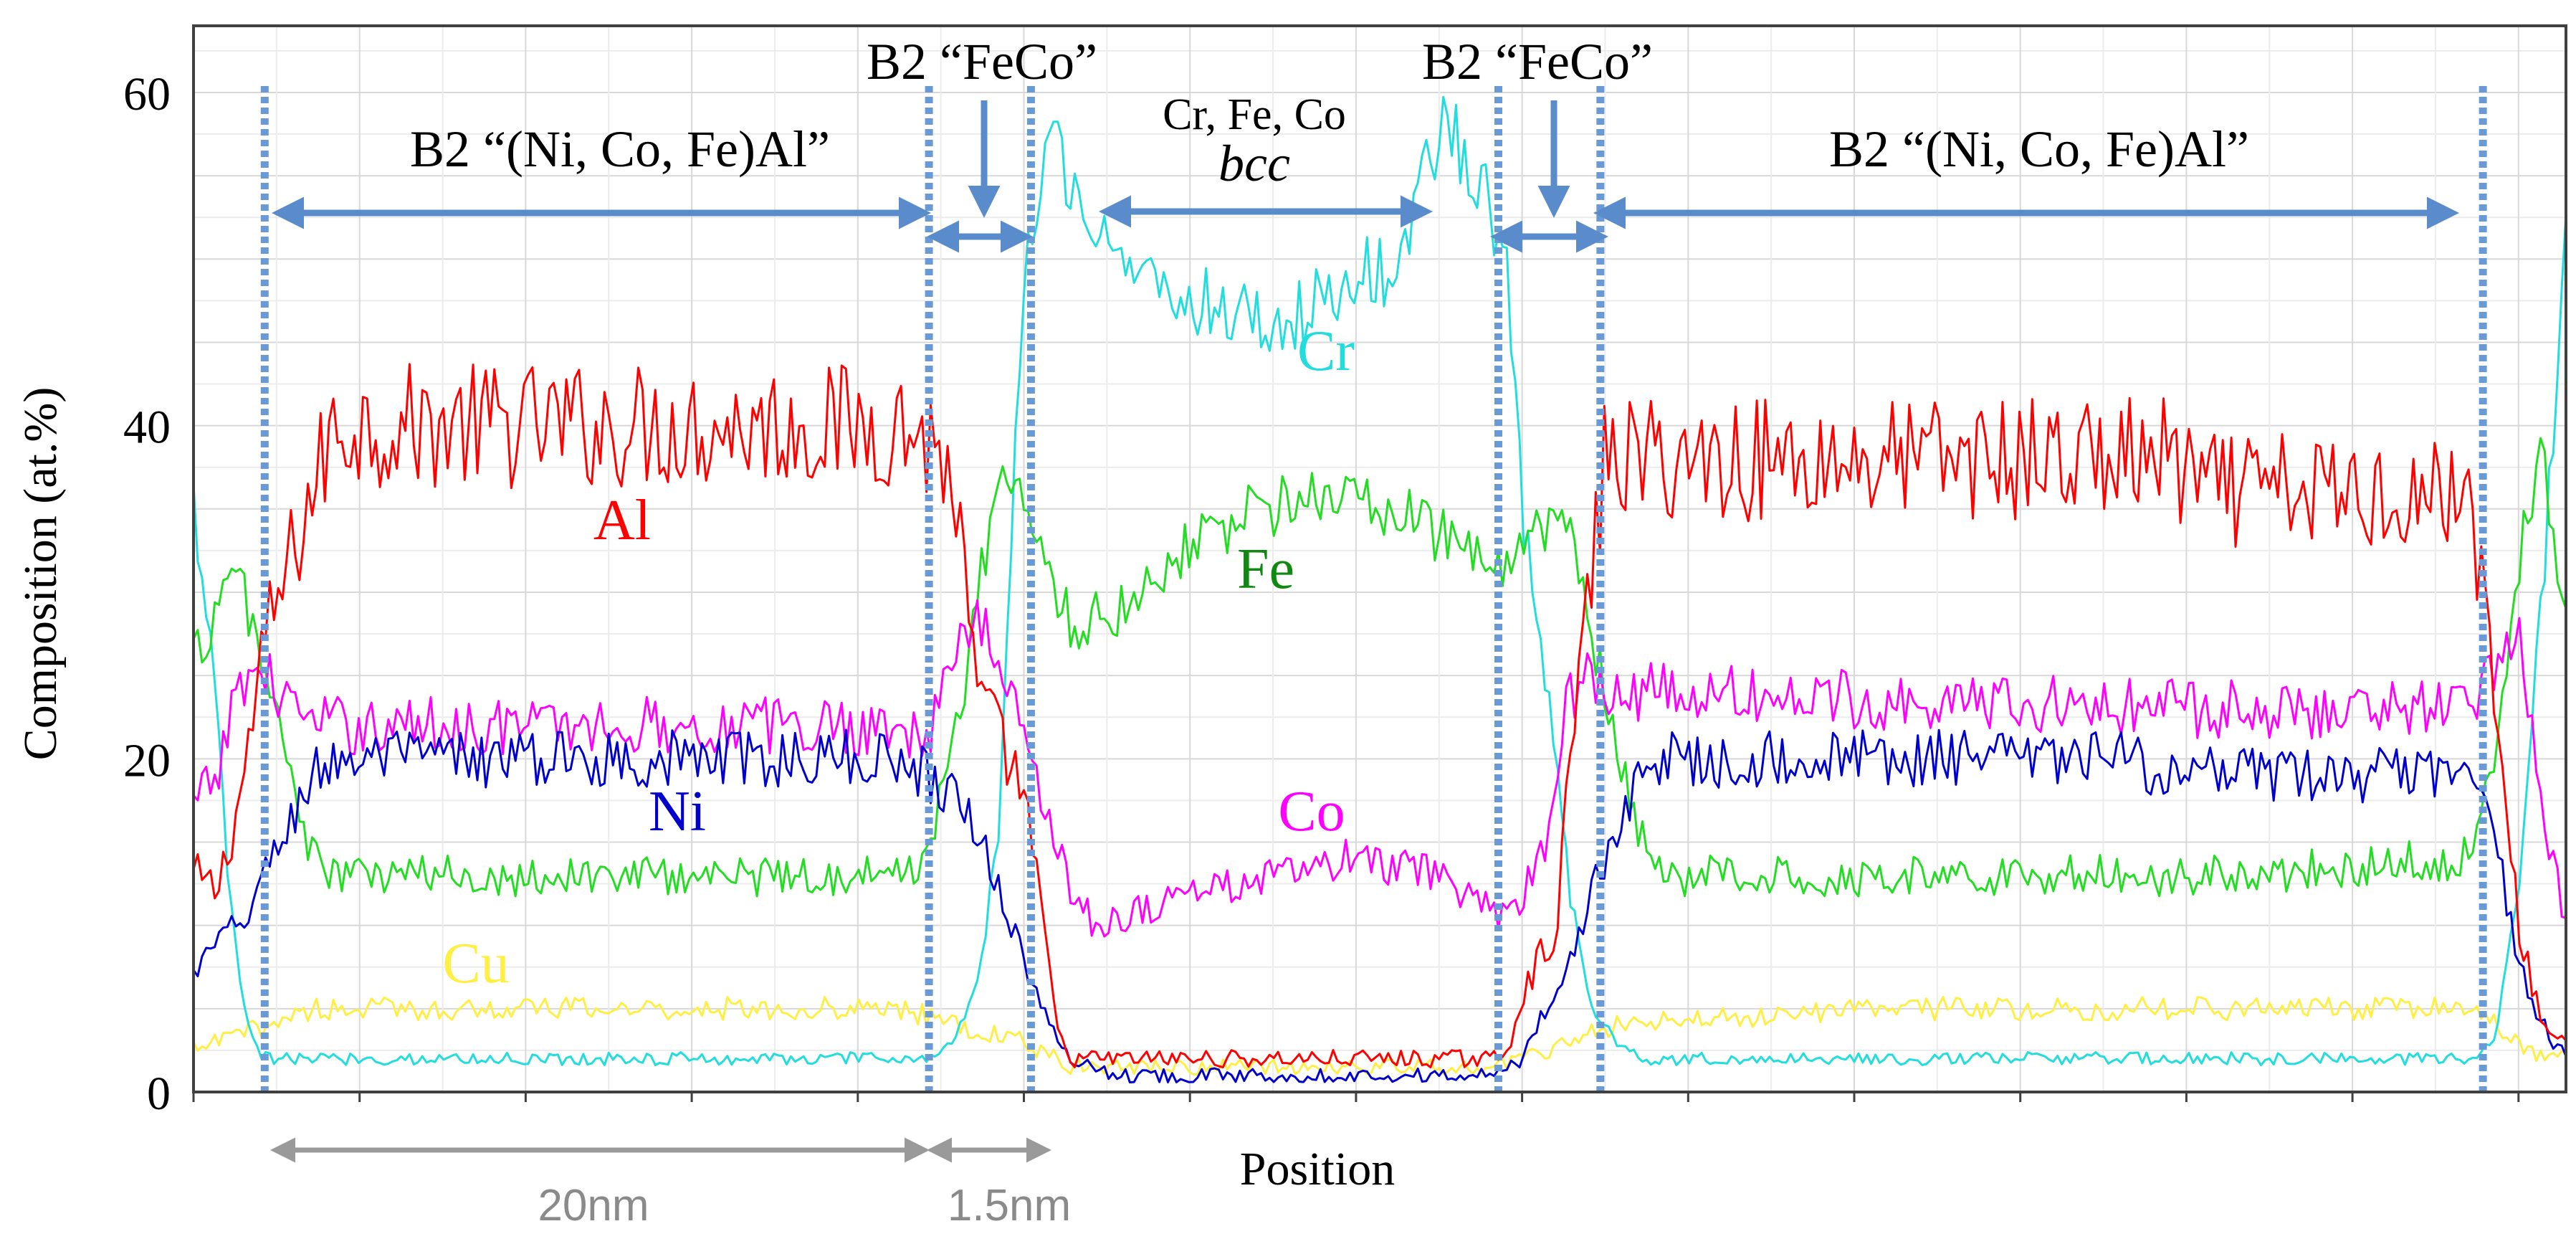 This screenshot has width=2576, height=1244. What do you see at coordinates (1254, 115) in the screenshot?
I see `phase-label-cr-fe-co: Cr, Fe, Co` at bounding box center [1254, 115].